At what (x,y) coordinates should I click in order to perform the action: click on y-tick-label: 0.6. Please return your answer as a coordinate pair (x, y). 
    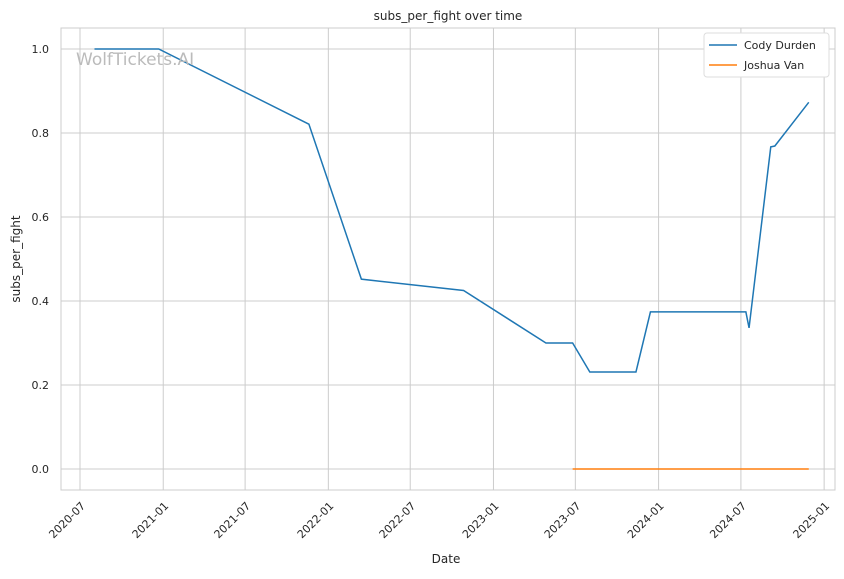
    Looking at the image, I should click on (41, 217).